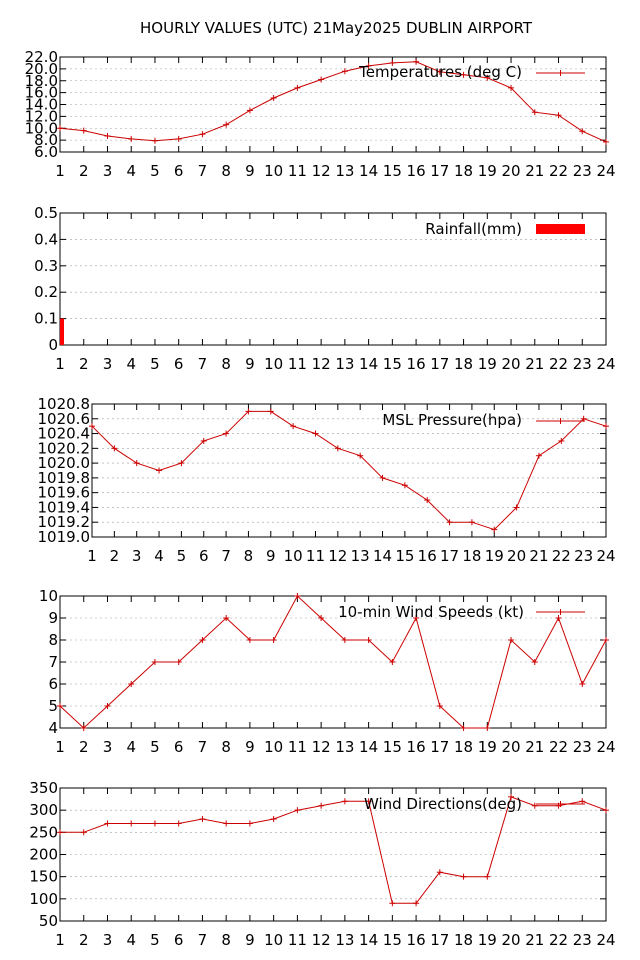  I want to click on pressure-xtick-label: 14, so click(382, 556).